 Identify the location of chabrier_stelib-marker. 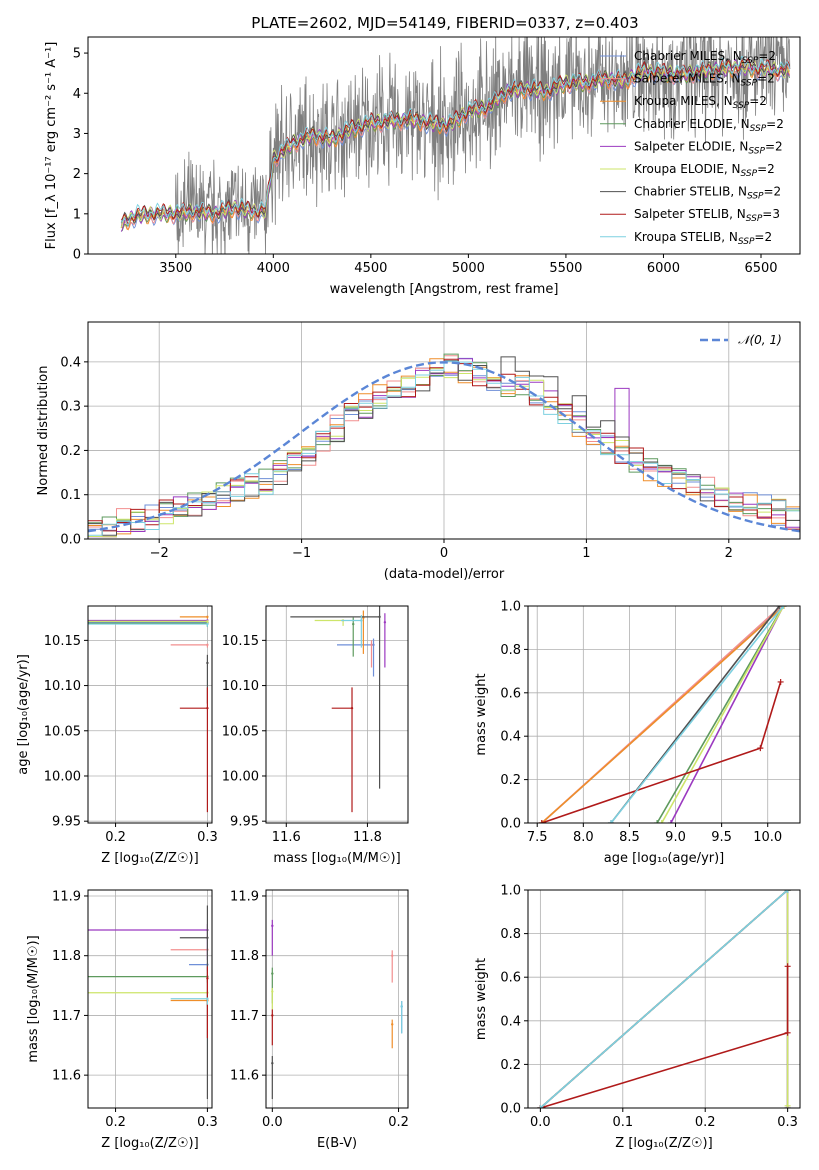
(779, 607).